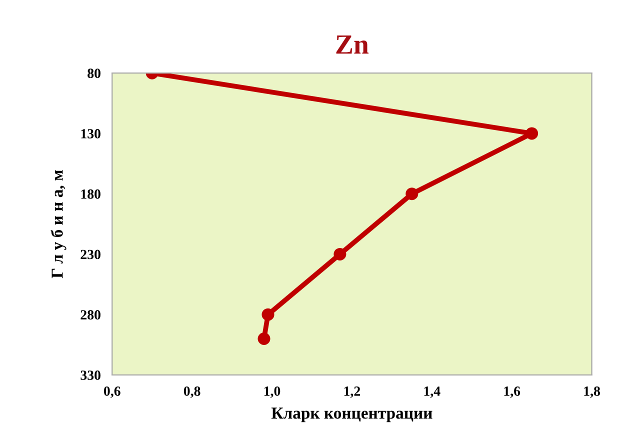 The height and width of the screenshot is (435, 637). I want to click on chart-title: Zn, so click(352, 44).